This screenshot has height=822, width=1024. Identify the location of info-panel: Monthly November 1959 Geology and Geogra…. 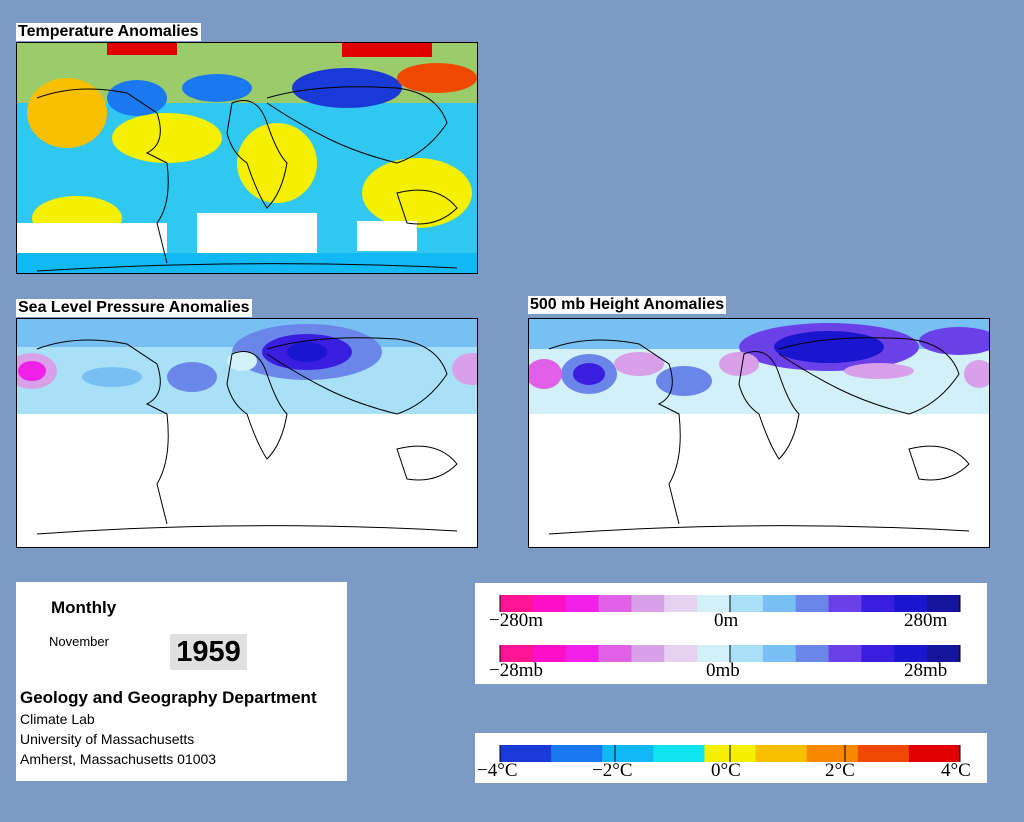
(181, 681).